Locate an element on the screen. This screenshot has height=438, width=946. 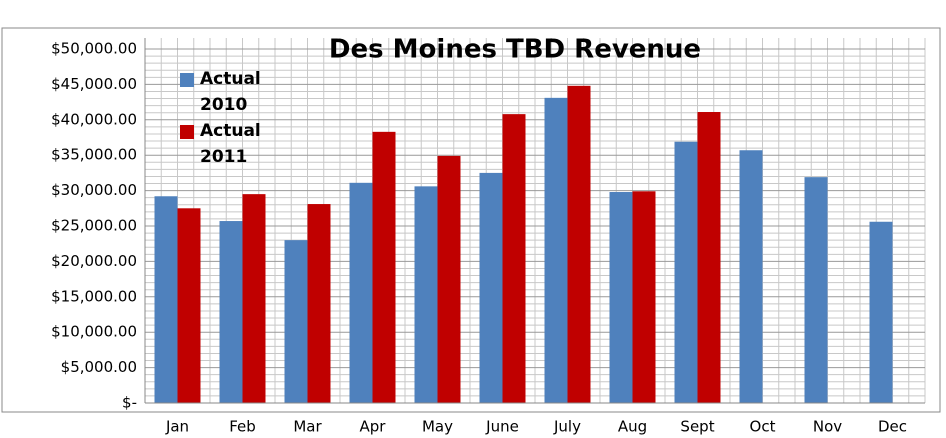
legend: Actual 2010 Actual 2011 is located at coordinates (230, 118).